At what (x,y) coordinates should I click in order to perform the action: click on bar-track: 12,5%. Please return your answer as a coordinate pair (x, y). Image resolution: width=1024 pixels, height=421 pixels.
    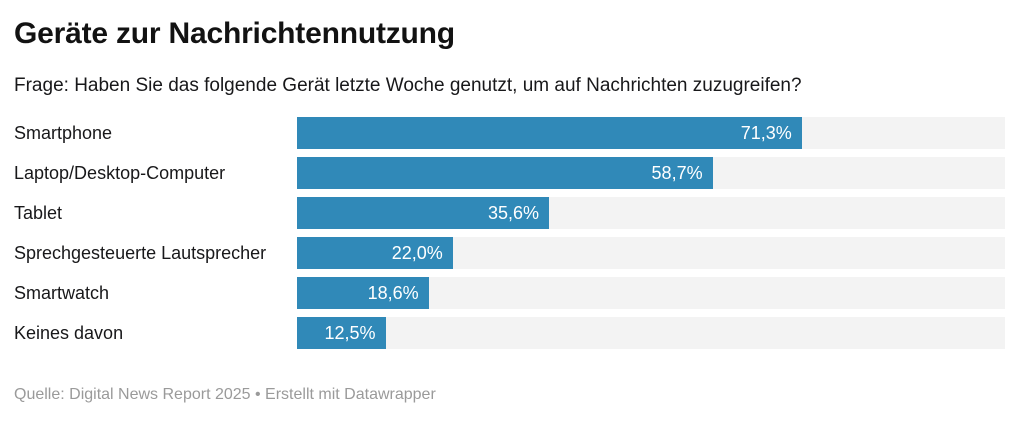
    Looking at the image, I should click on (651, 333).